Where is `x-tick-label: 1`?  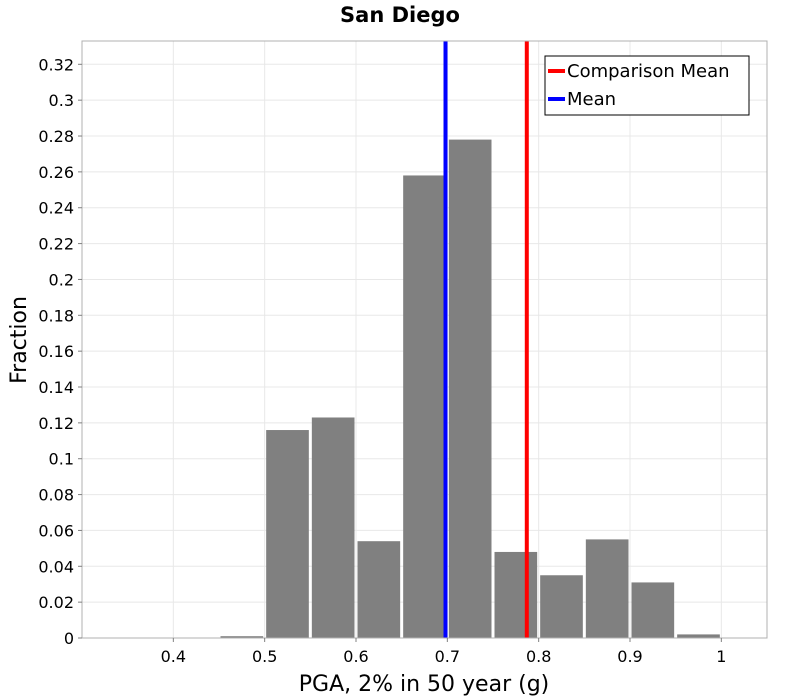
x-tick-label: 1 is located at coordinates (721, 656).